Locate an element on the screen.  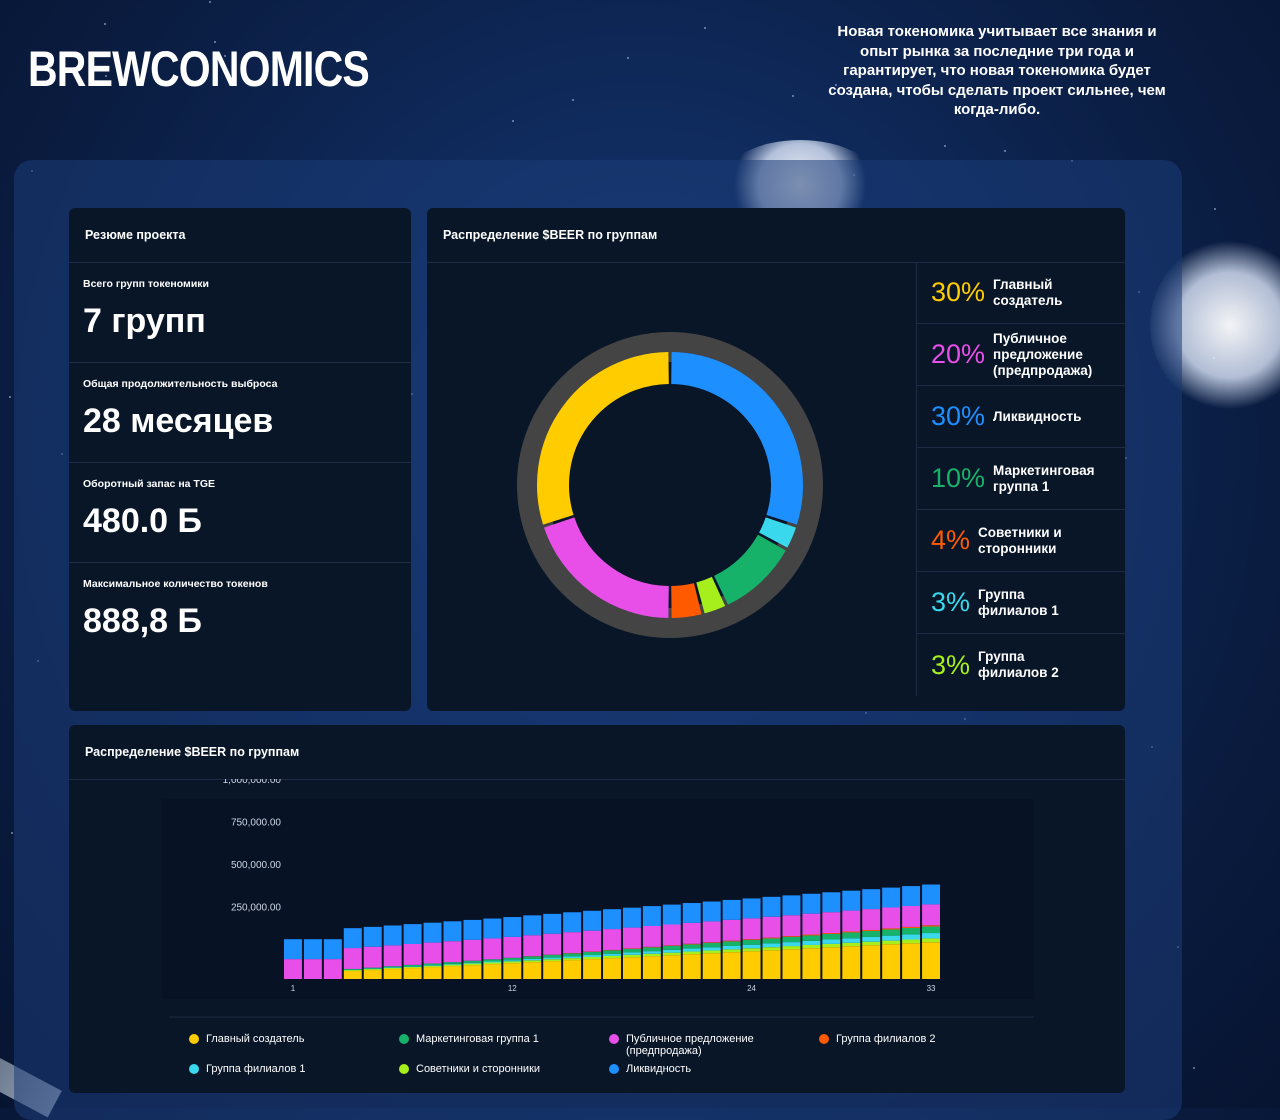
distribution-legend-item: 30%Ликвидность is located at coordinates (1022, 417).